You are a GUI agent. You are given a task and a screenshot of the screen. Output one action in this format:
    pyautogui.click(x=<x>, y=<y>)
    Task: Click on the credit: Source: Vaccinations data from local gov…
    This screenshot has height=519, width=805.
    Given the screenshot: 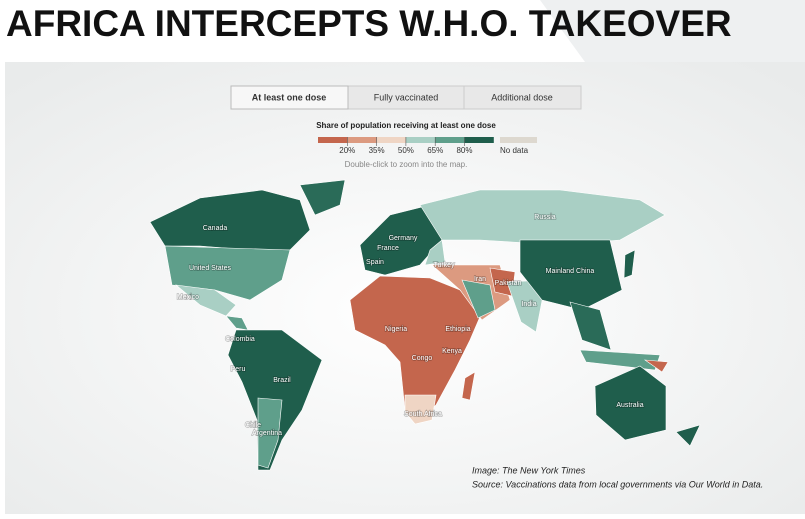 What is the action you would take?
    pyautogui.click(x=617, y=484)
    